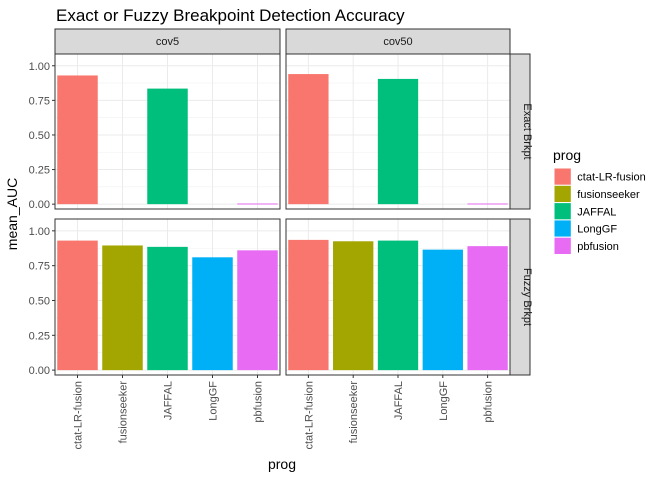 Image resolution: width=672 pixels, height=480 pixels. Describe the element at coordinates (527, 297) in the screenshot. I see `facet-strip-label-fuzzy-brkpt: Fuzzy Brkpt` at that location.